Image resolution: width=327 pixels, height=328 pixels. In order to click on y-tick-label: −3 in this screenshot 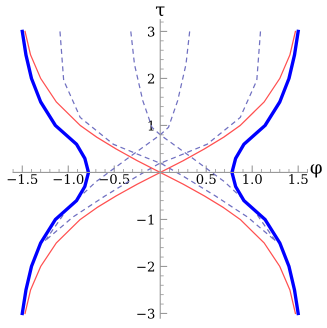, I will do `click(145, 313)`.